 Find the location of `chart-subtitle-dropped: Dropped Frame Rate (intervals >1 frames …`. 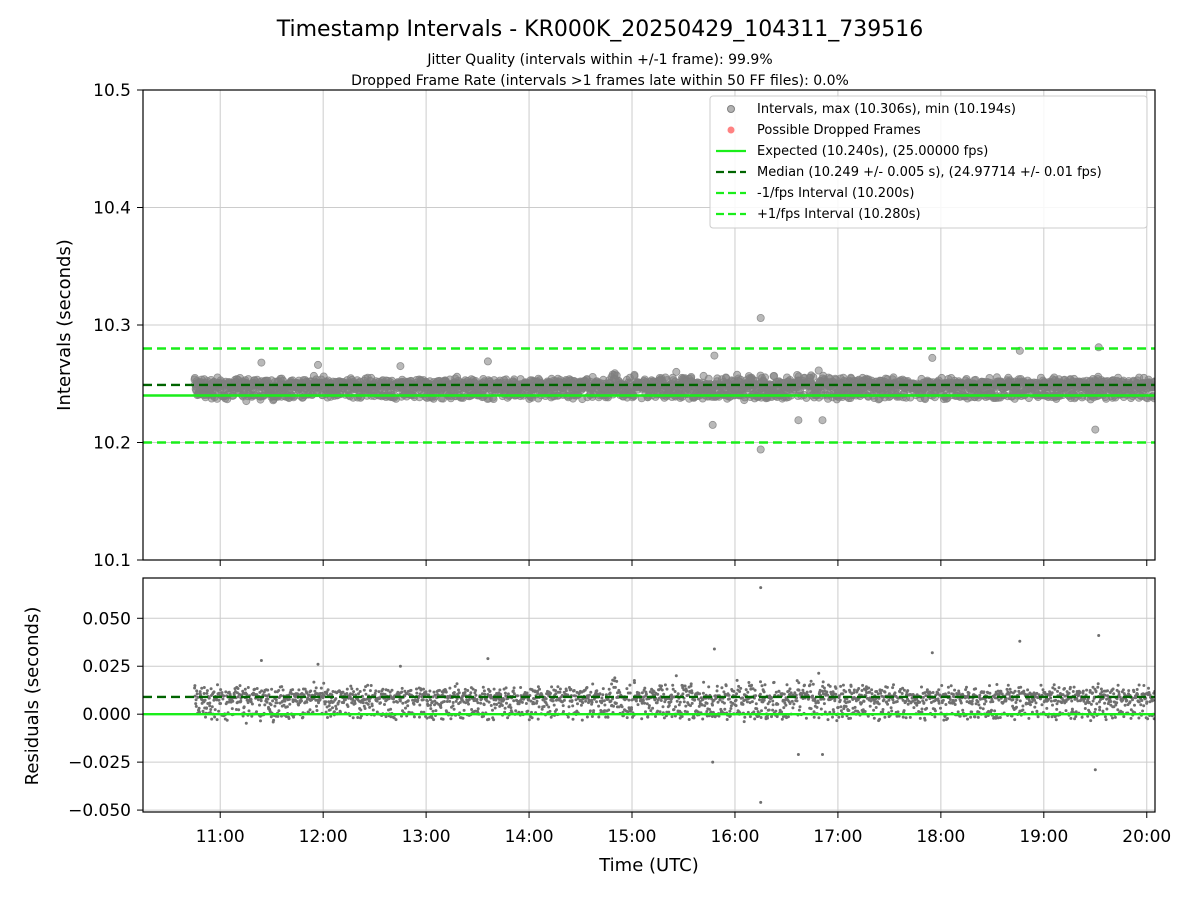

chart-subtitle-dropped: Dropped Frame Rate (intervals >1 frames … is located at coordinates (600, 81).